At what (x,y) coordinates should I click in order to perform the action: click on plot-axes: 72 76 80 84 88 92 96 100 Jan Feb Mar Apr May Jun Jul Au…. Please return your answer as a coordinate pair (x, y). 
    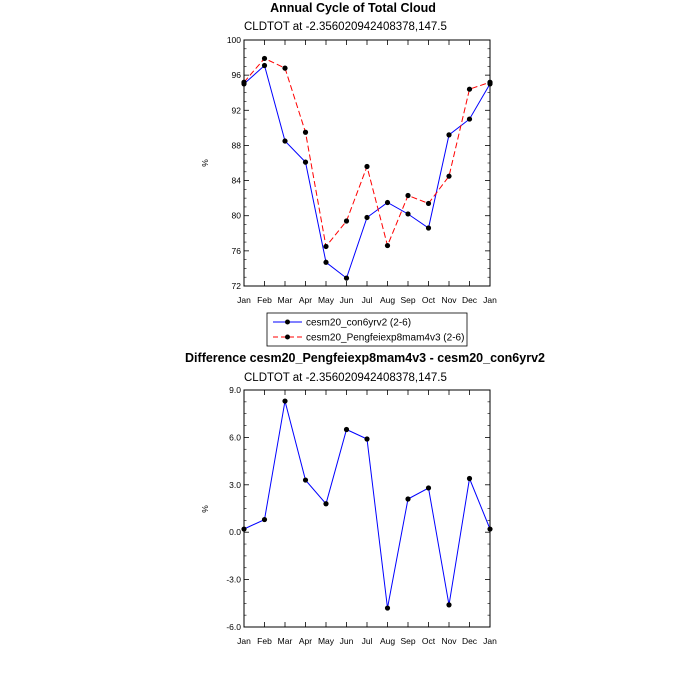
    Looking at the image, I should click on (362, 170).